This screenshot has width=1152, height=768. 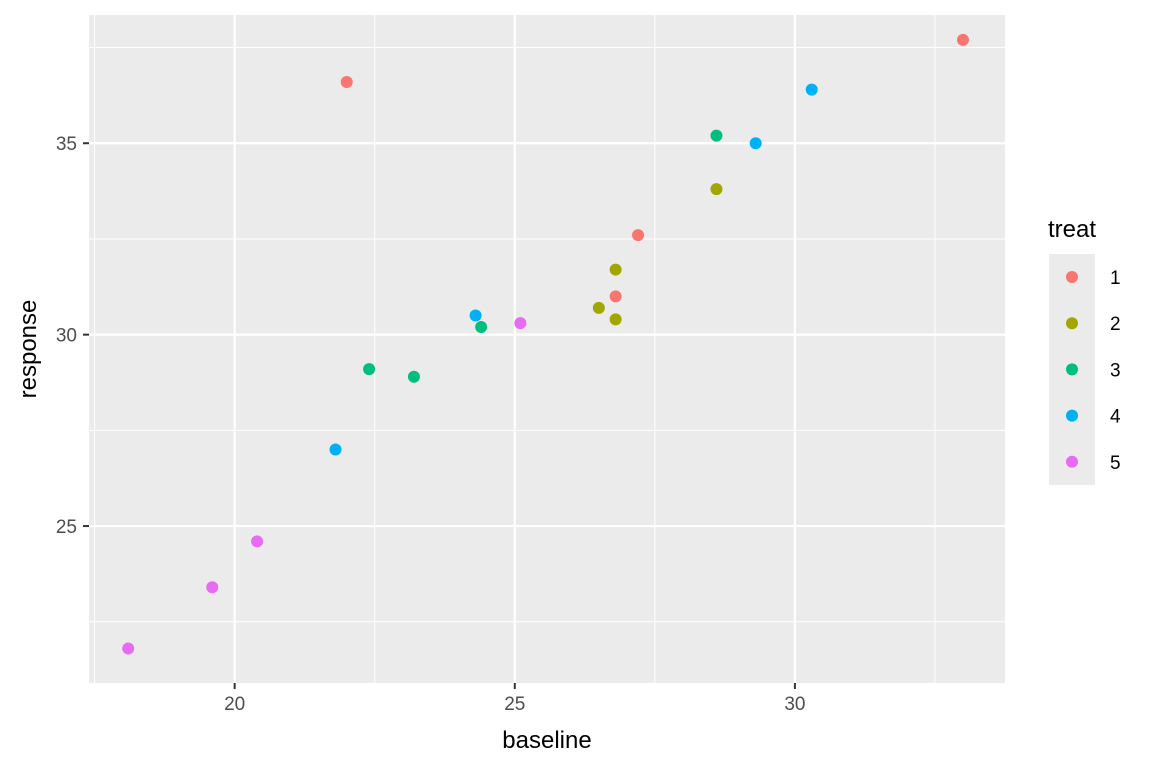 What do you see at coordinates (794, 704) in the screenshot?
I see `x-tick-label: 30` at bounding box center [794, 704].